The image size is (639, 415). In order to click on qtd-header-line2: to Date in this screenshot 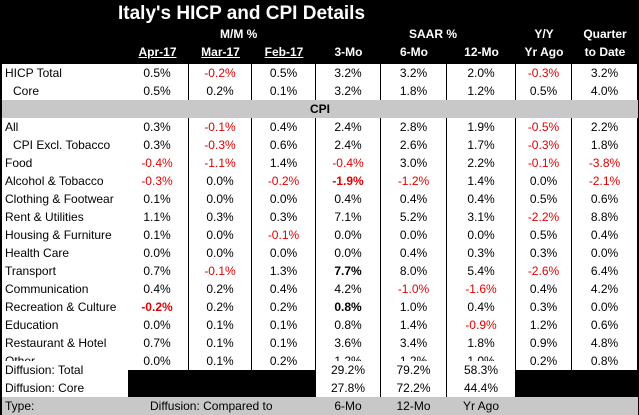, I will do `click(605, 52)`.